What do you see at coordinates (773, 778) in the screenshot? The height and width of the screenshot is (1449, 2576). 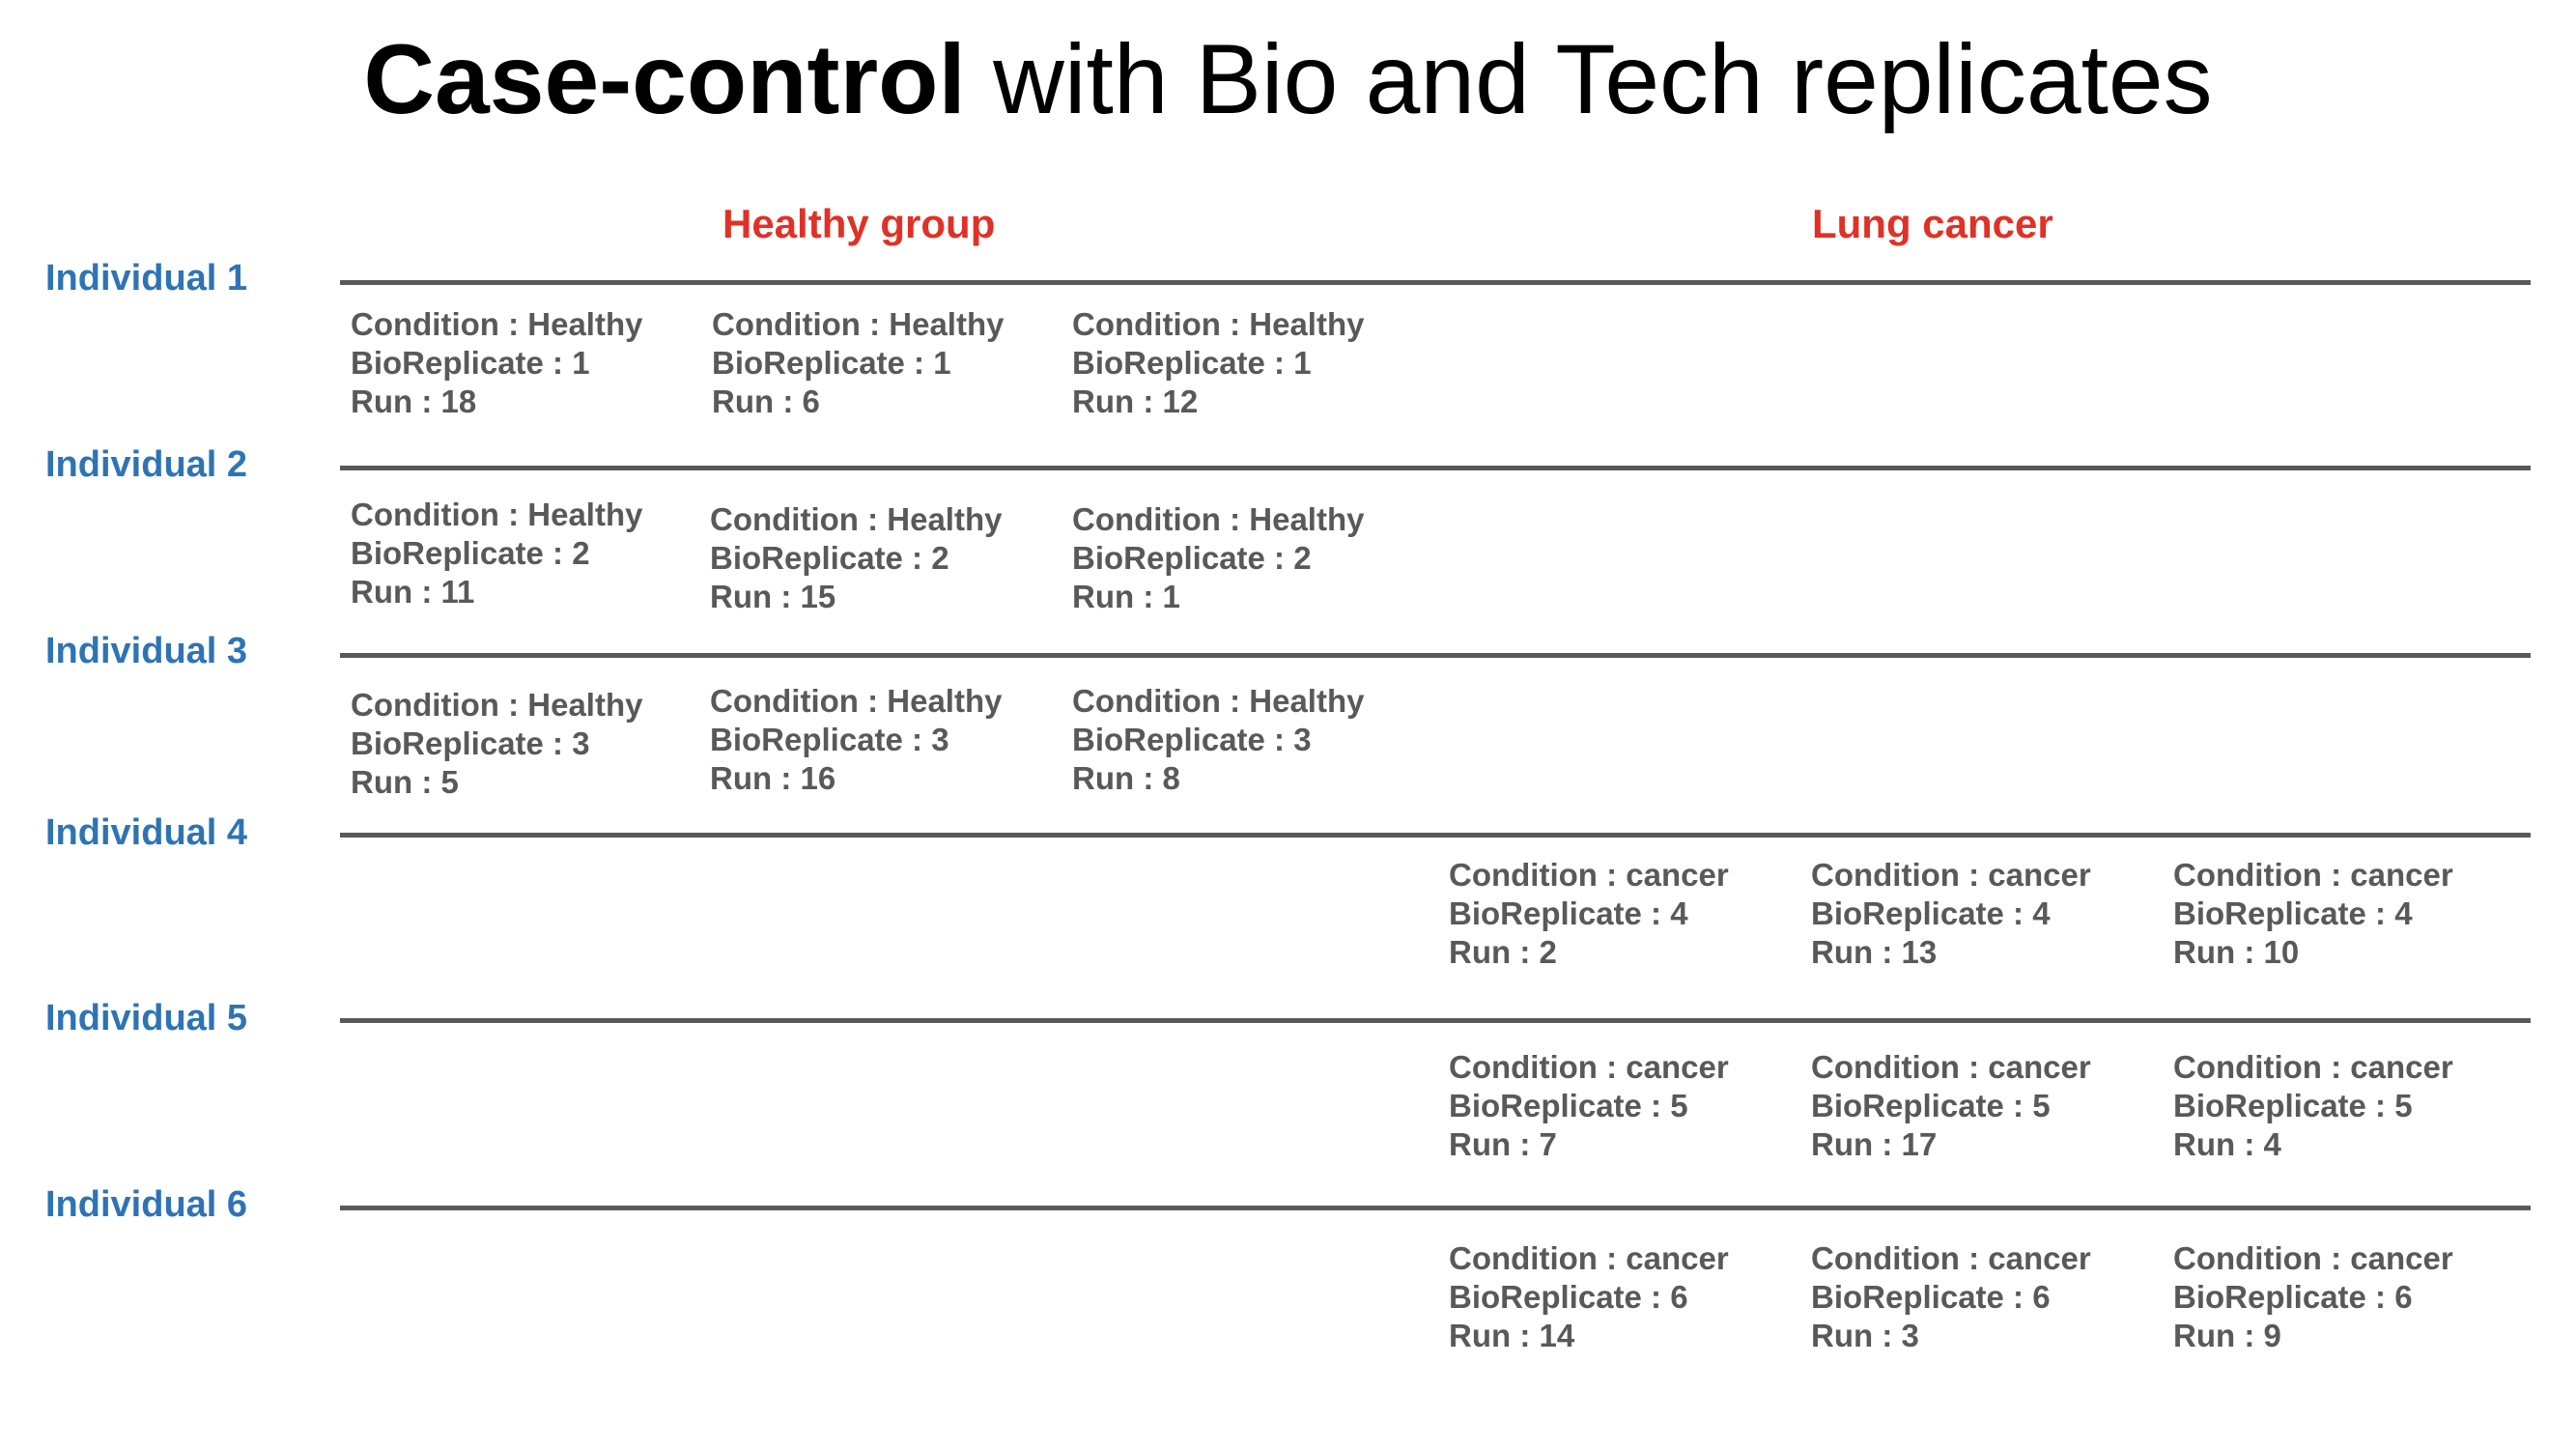 I see `run-text: Run : 16` at bounding box center [773, 778].